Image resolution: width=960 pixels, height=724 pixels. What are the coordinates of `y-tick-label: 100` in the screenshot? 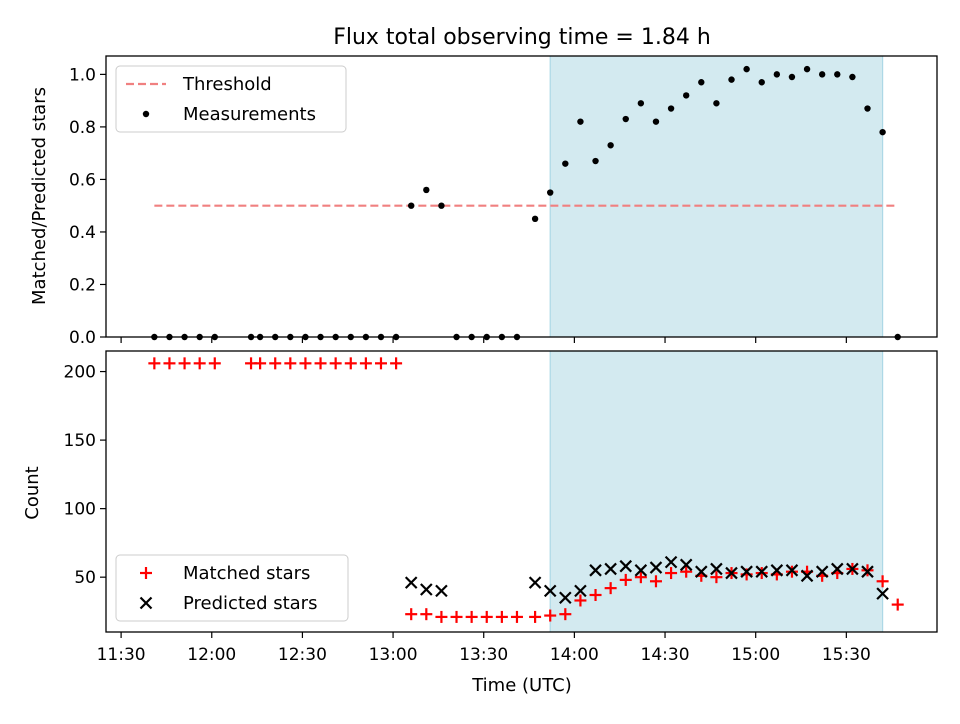 It's located at (80, 510).